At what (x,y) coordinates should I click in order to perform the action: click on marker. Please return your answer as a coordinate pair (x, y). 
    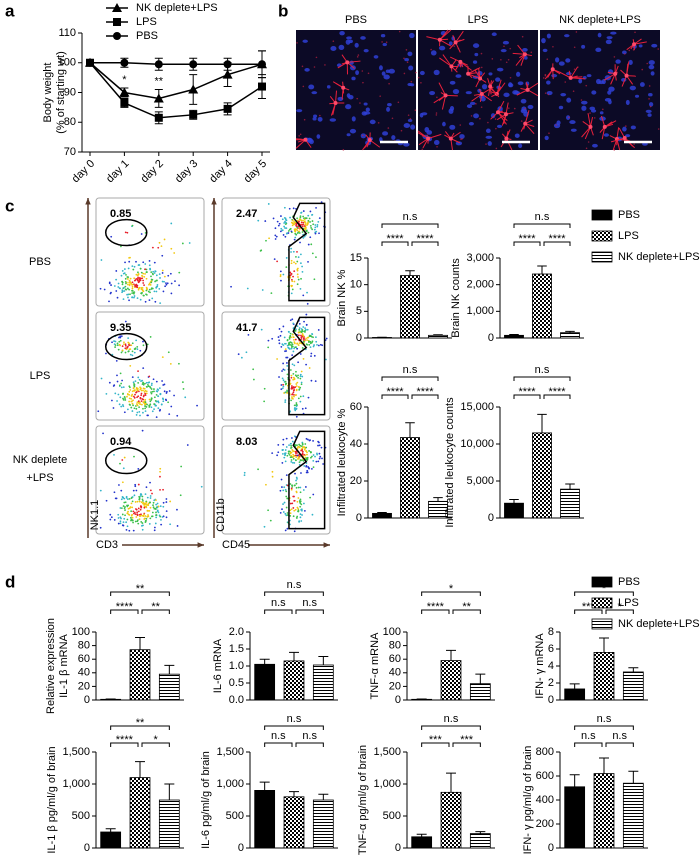
    Looking at the image, I should click on (158, 117).